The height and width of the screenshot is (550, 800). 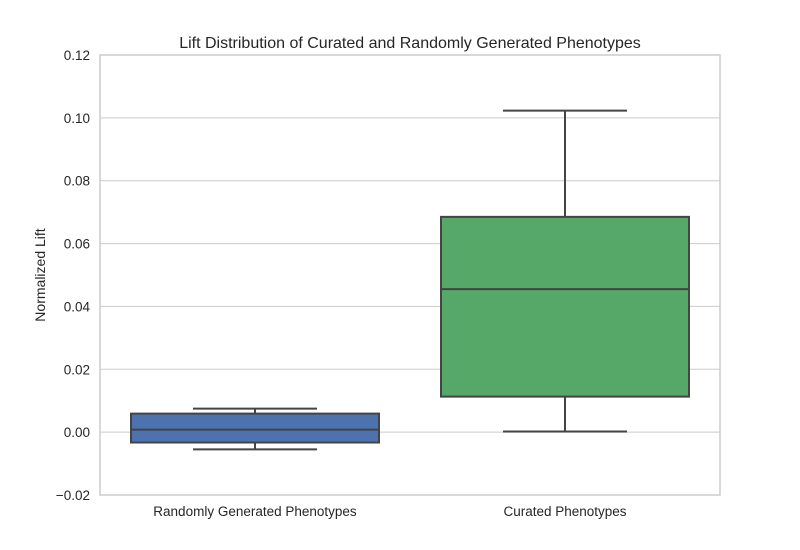 I want to click on y-tick-label: 0.10, so click(x=77, y=118).